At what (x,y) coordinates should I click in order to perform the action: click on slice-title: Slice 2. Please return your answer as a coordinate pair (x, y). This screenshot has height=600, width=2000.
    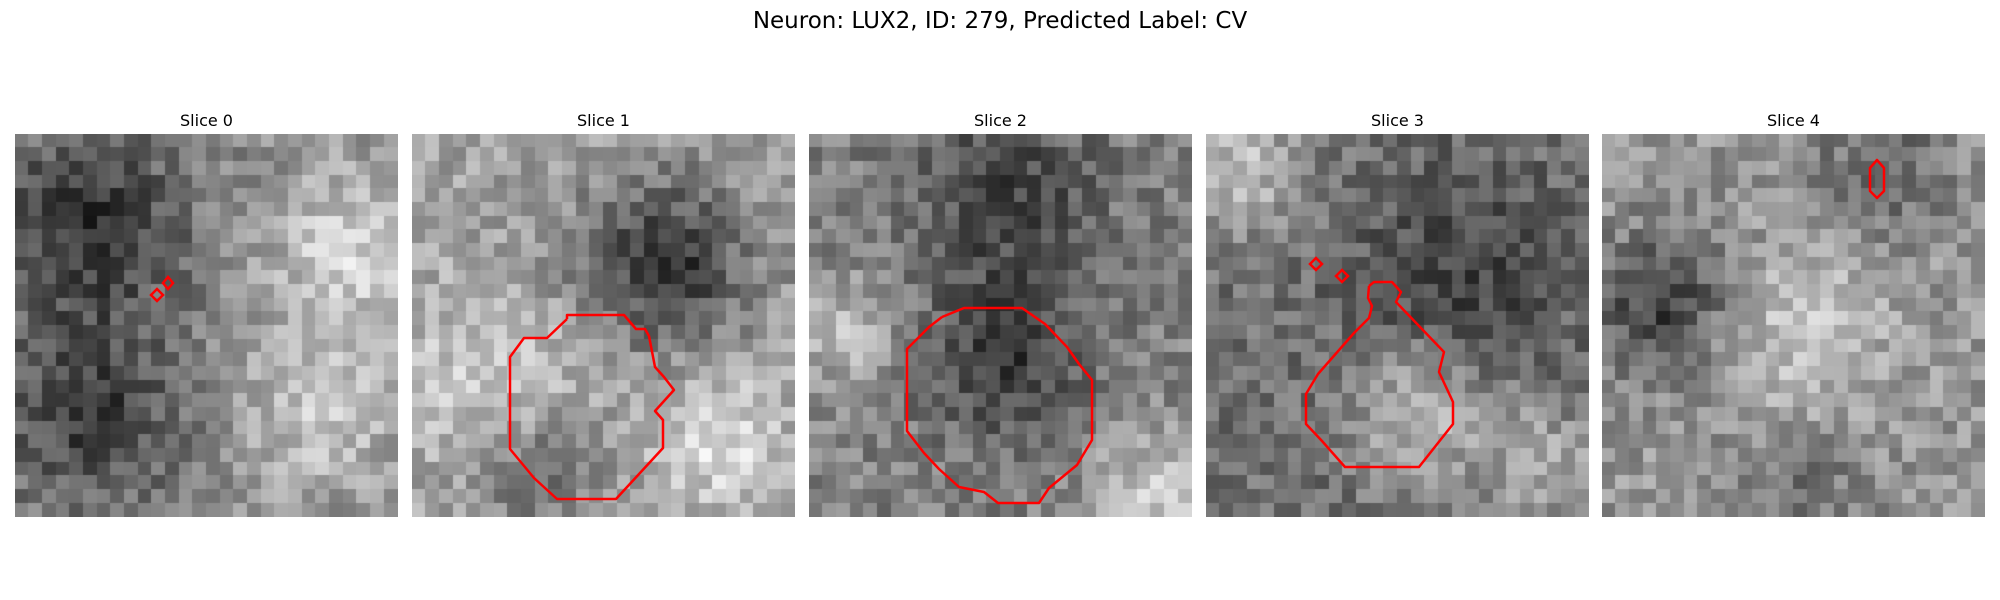
    Looking at the image, I should click on (1000, 120).